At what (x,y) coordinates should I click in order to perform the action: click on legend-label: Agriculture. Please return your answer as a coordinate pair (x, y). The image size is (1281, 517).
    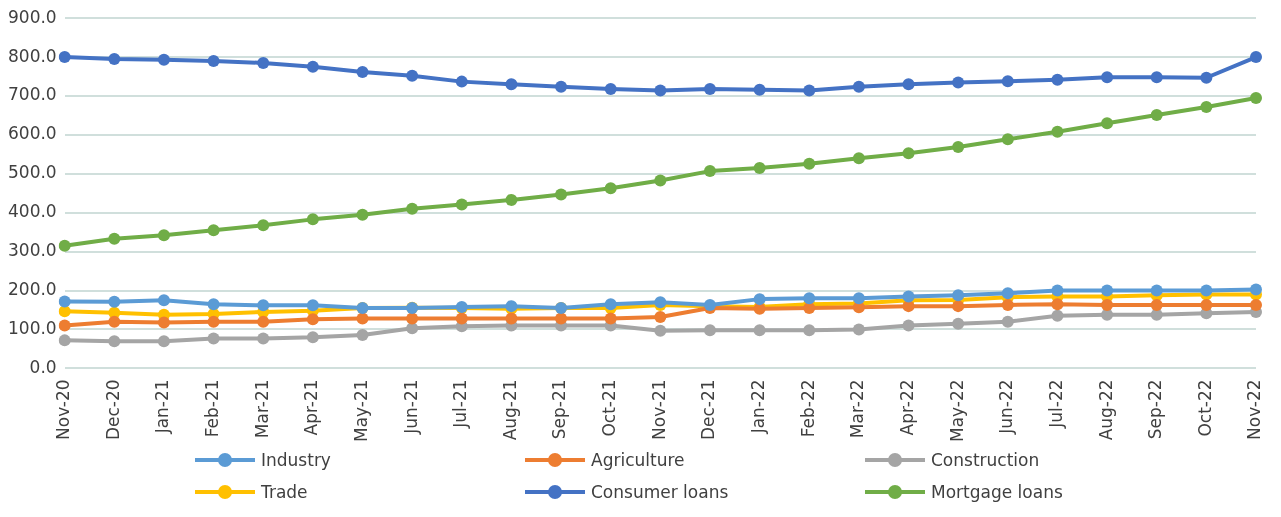
    Looking at the image, I should click on (638, 460).